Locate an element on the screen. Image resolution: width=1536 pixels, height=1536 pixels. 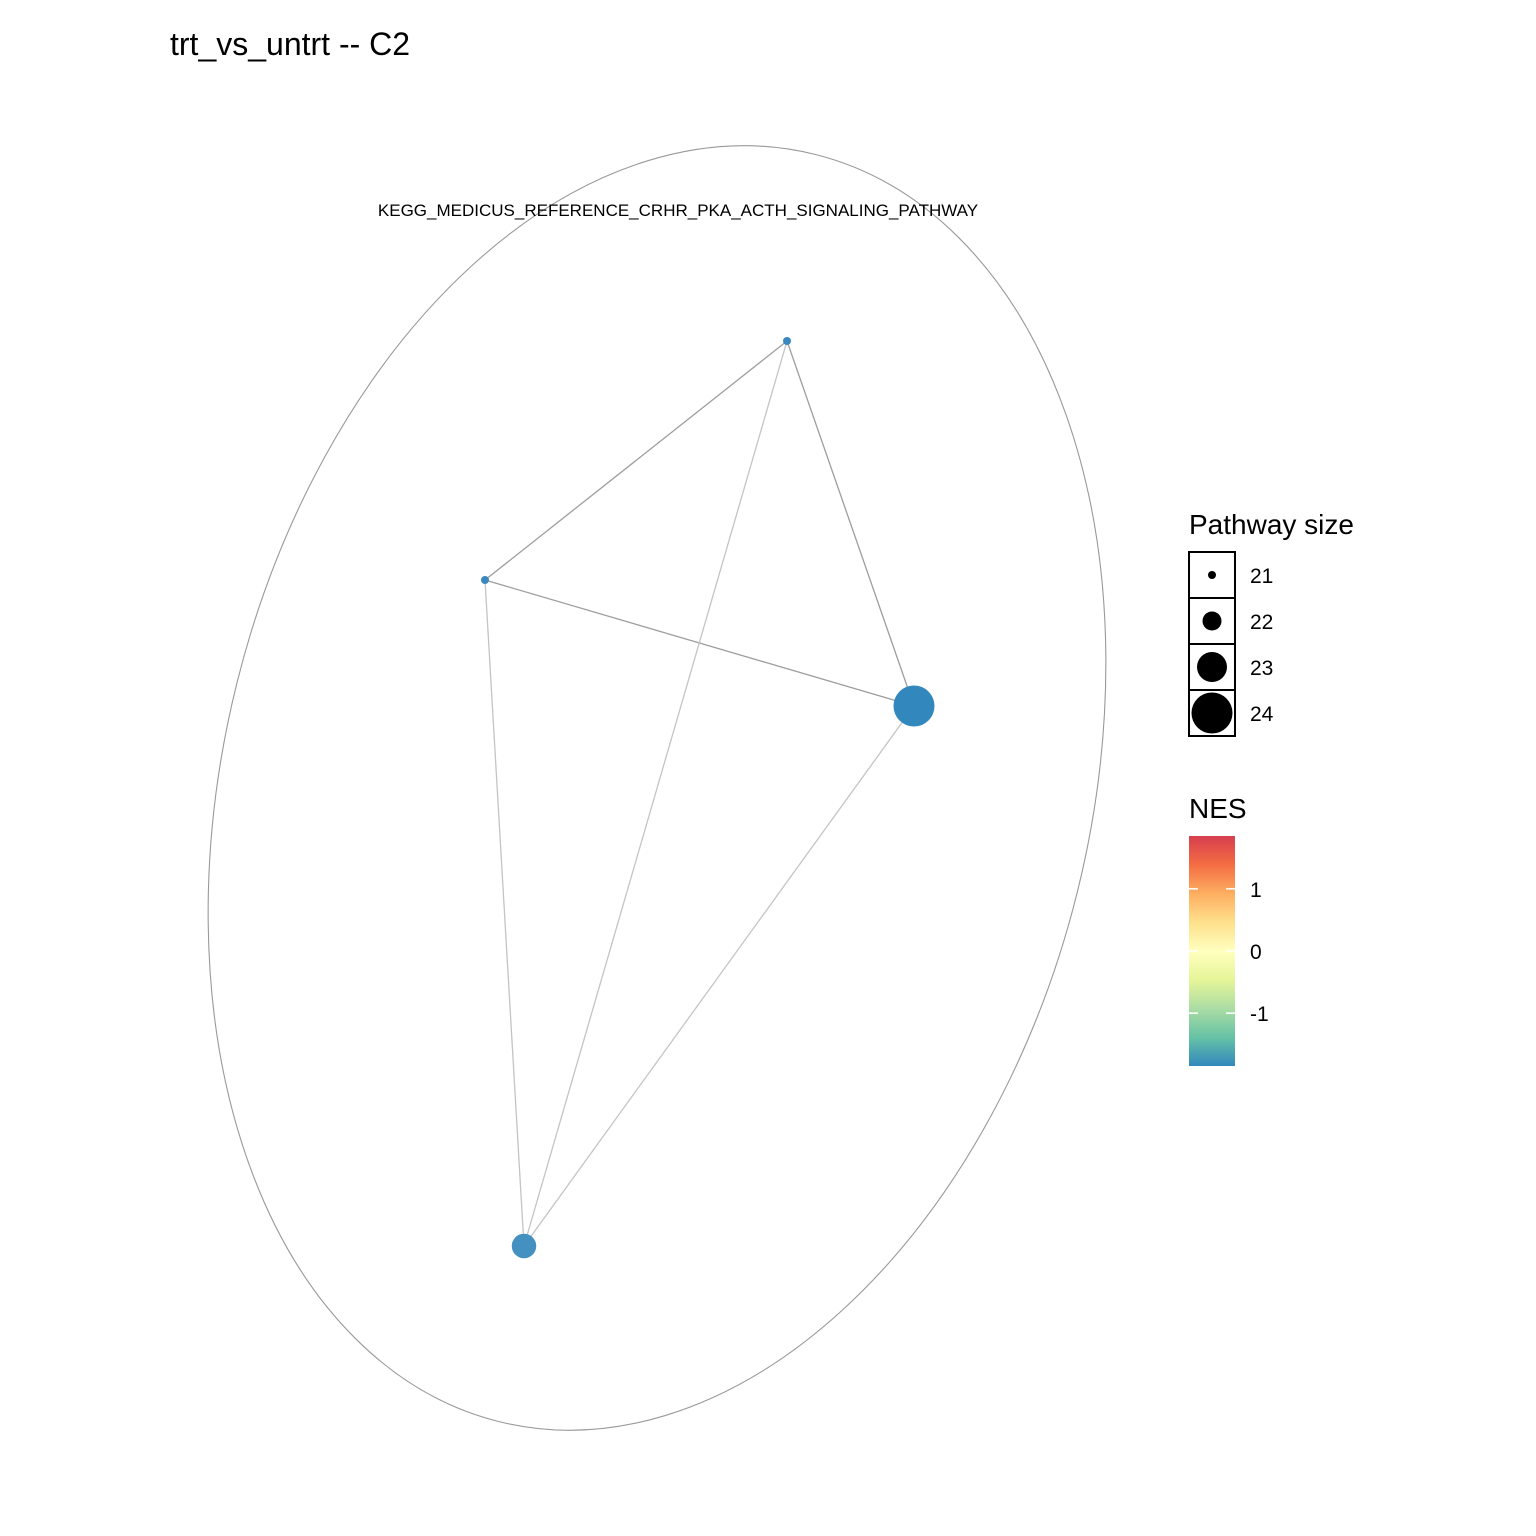
nes-tick-label: -1 is located at coordinates (1259, 1014).